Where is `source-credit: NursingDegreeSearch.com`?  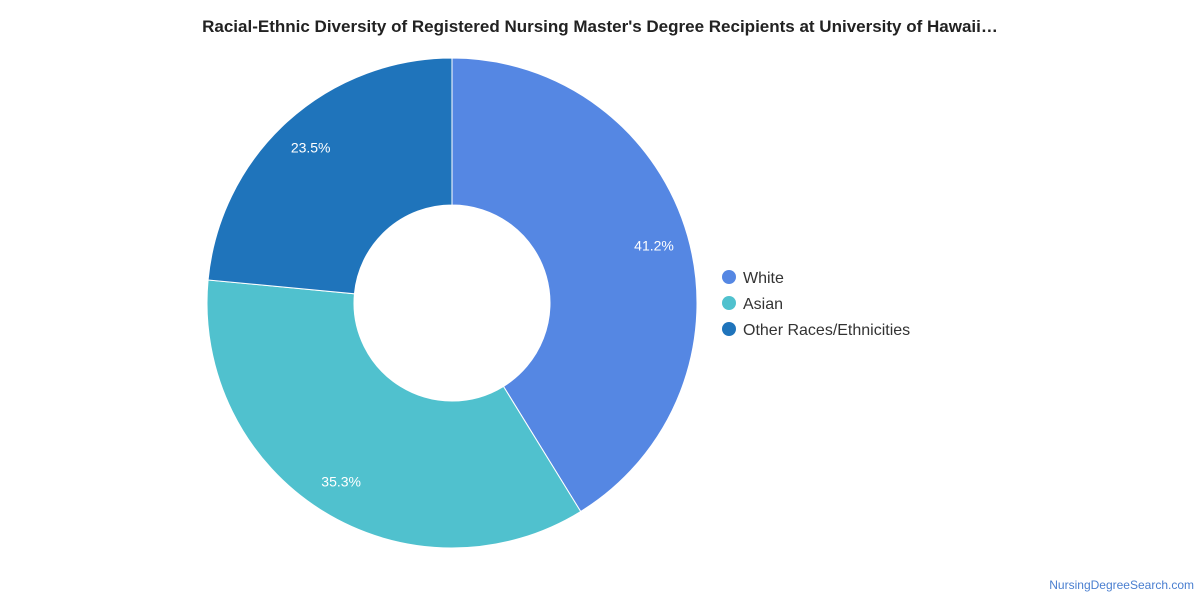
source-credit: NursingDegreeSearch.com is located at coordinates (1121, 585).